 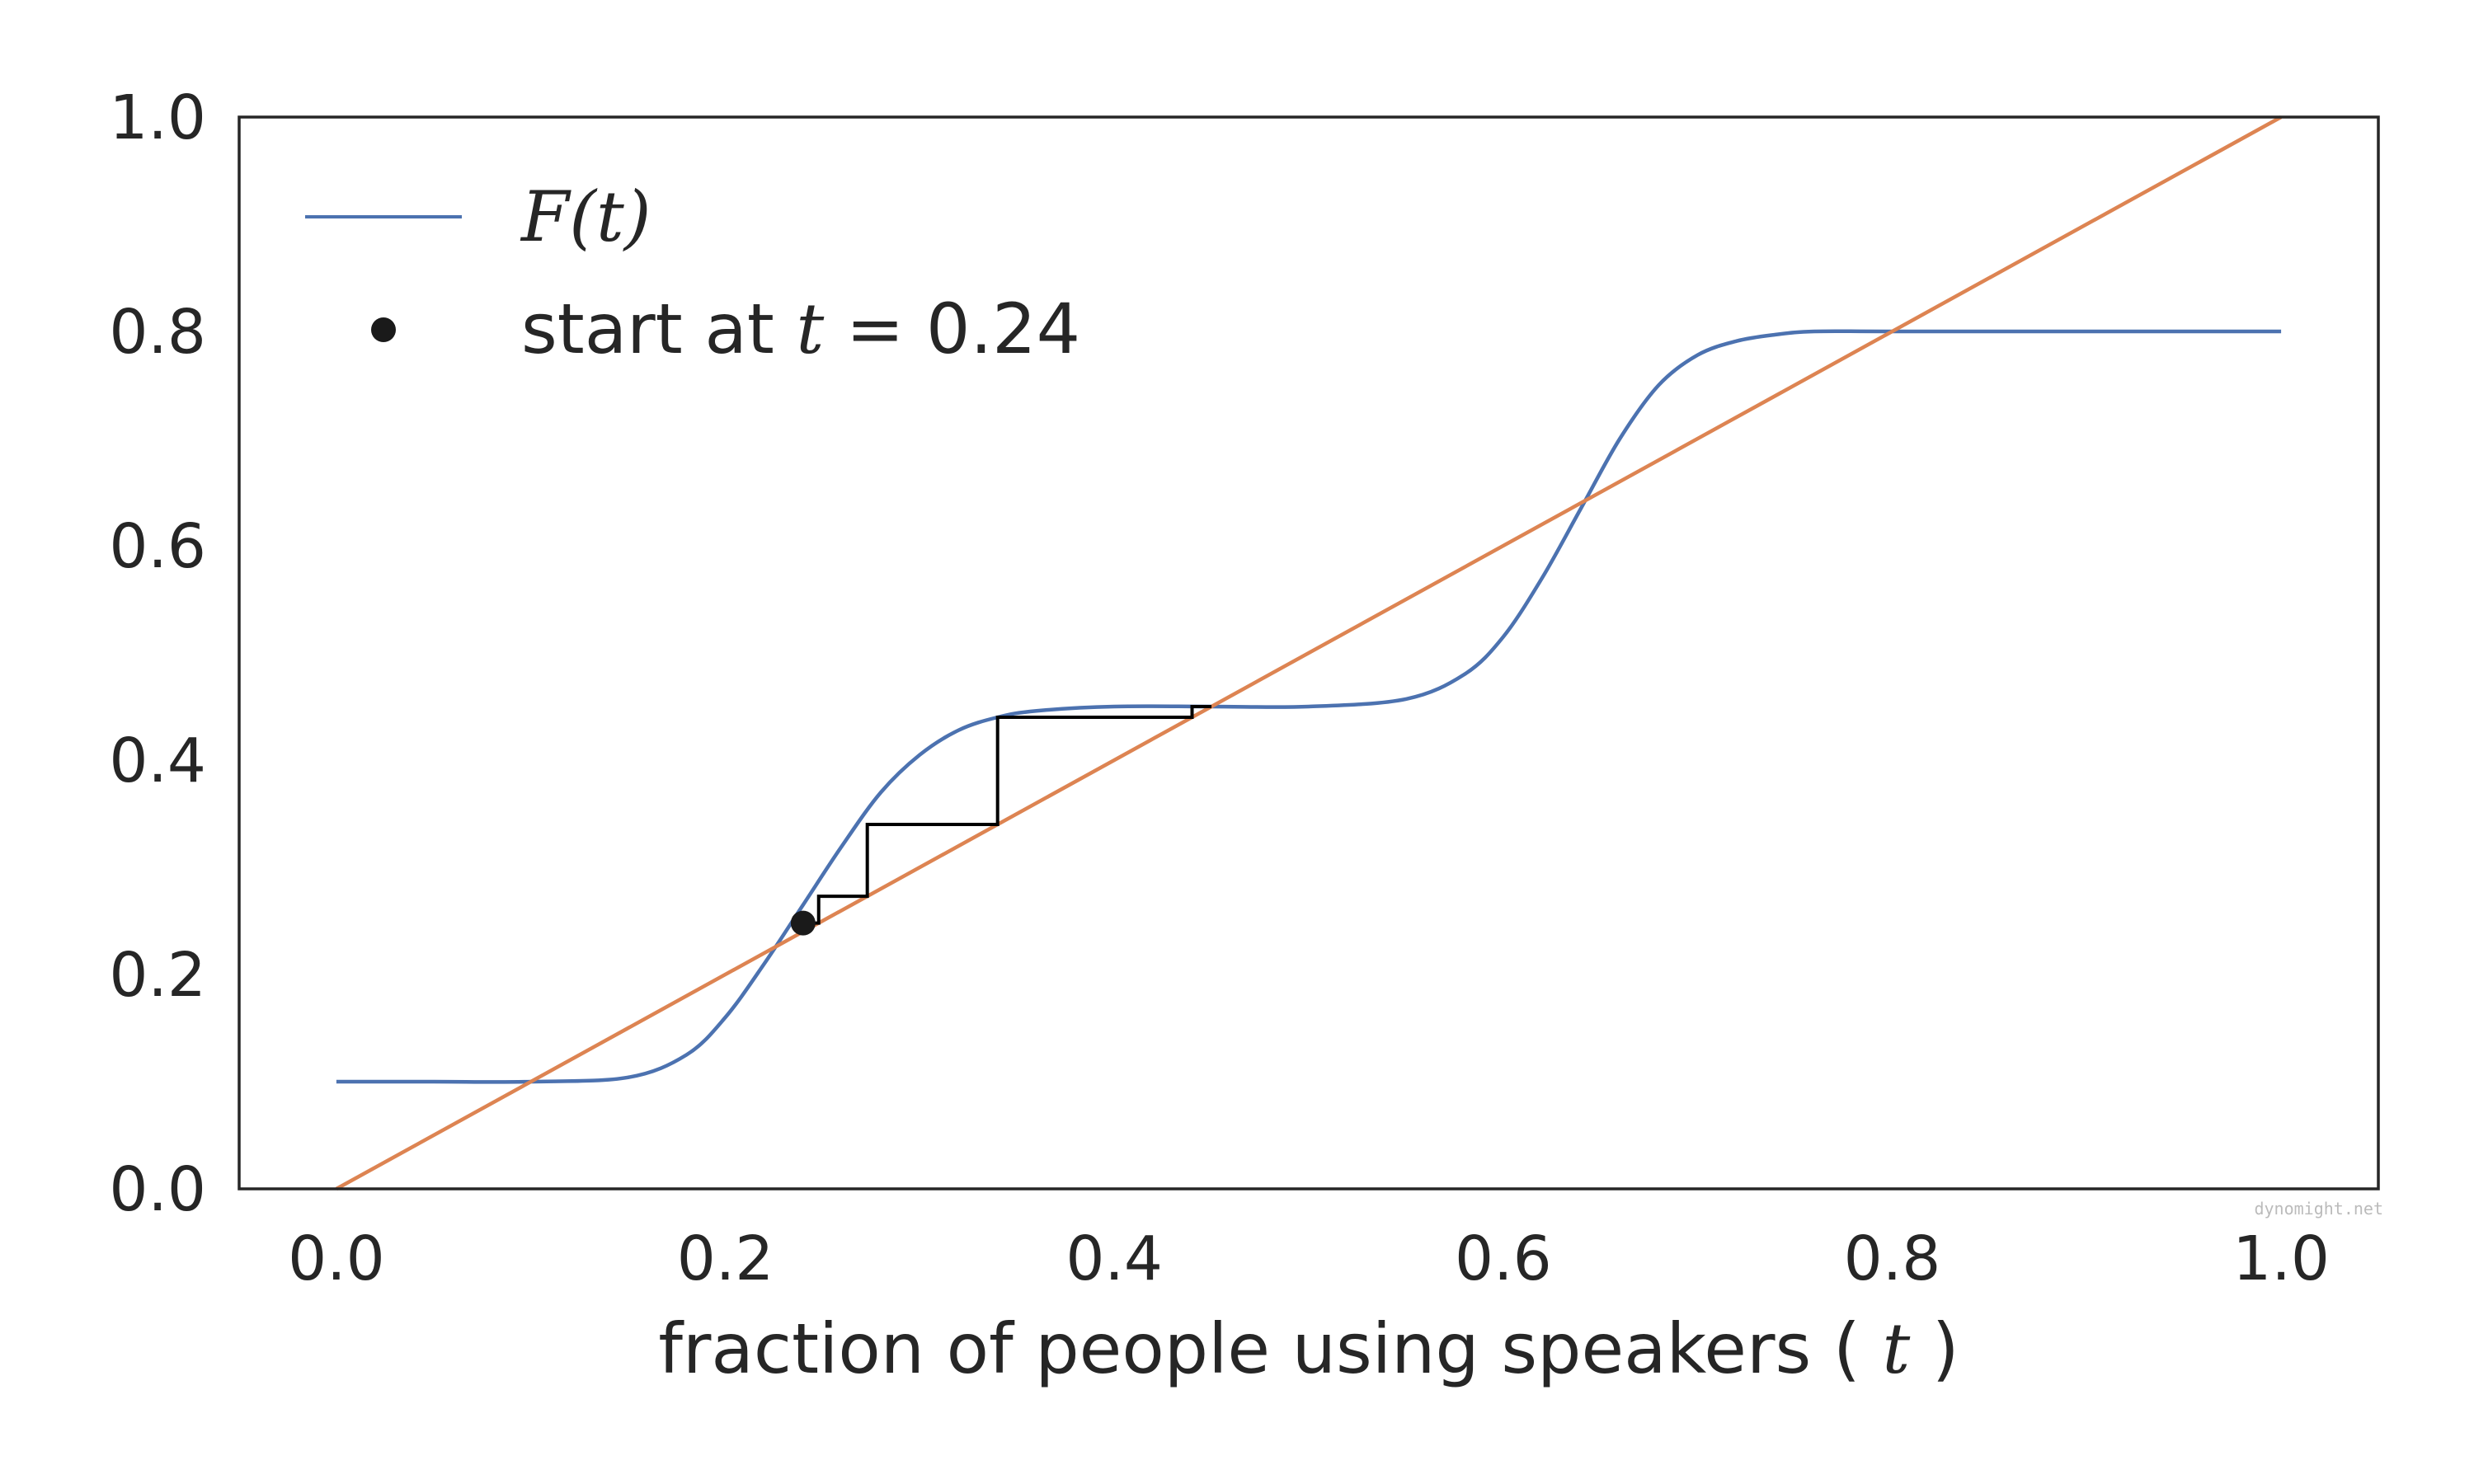 What do you see at coordinates (1007, 815) in the screenshot?
I see `cobweb-steps` at bounding box center [1007, 815].